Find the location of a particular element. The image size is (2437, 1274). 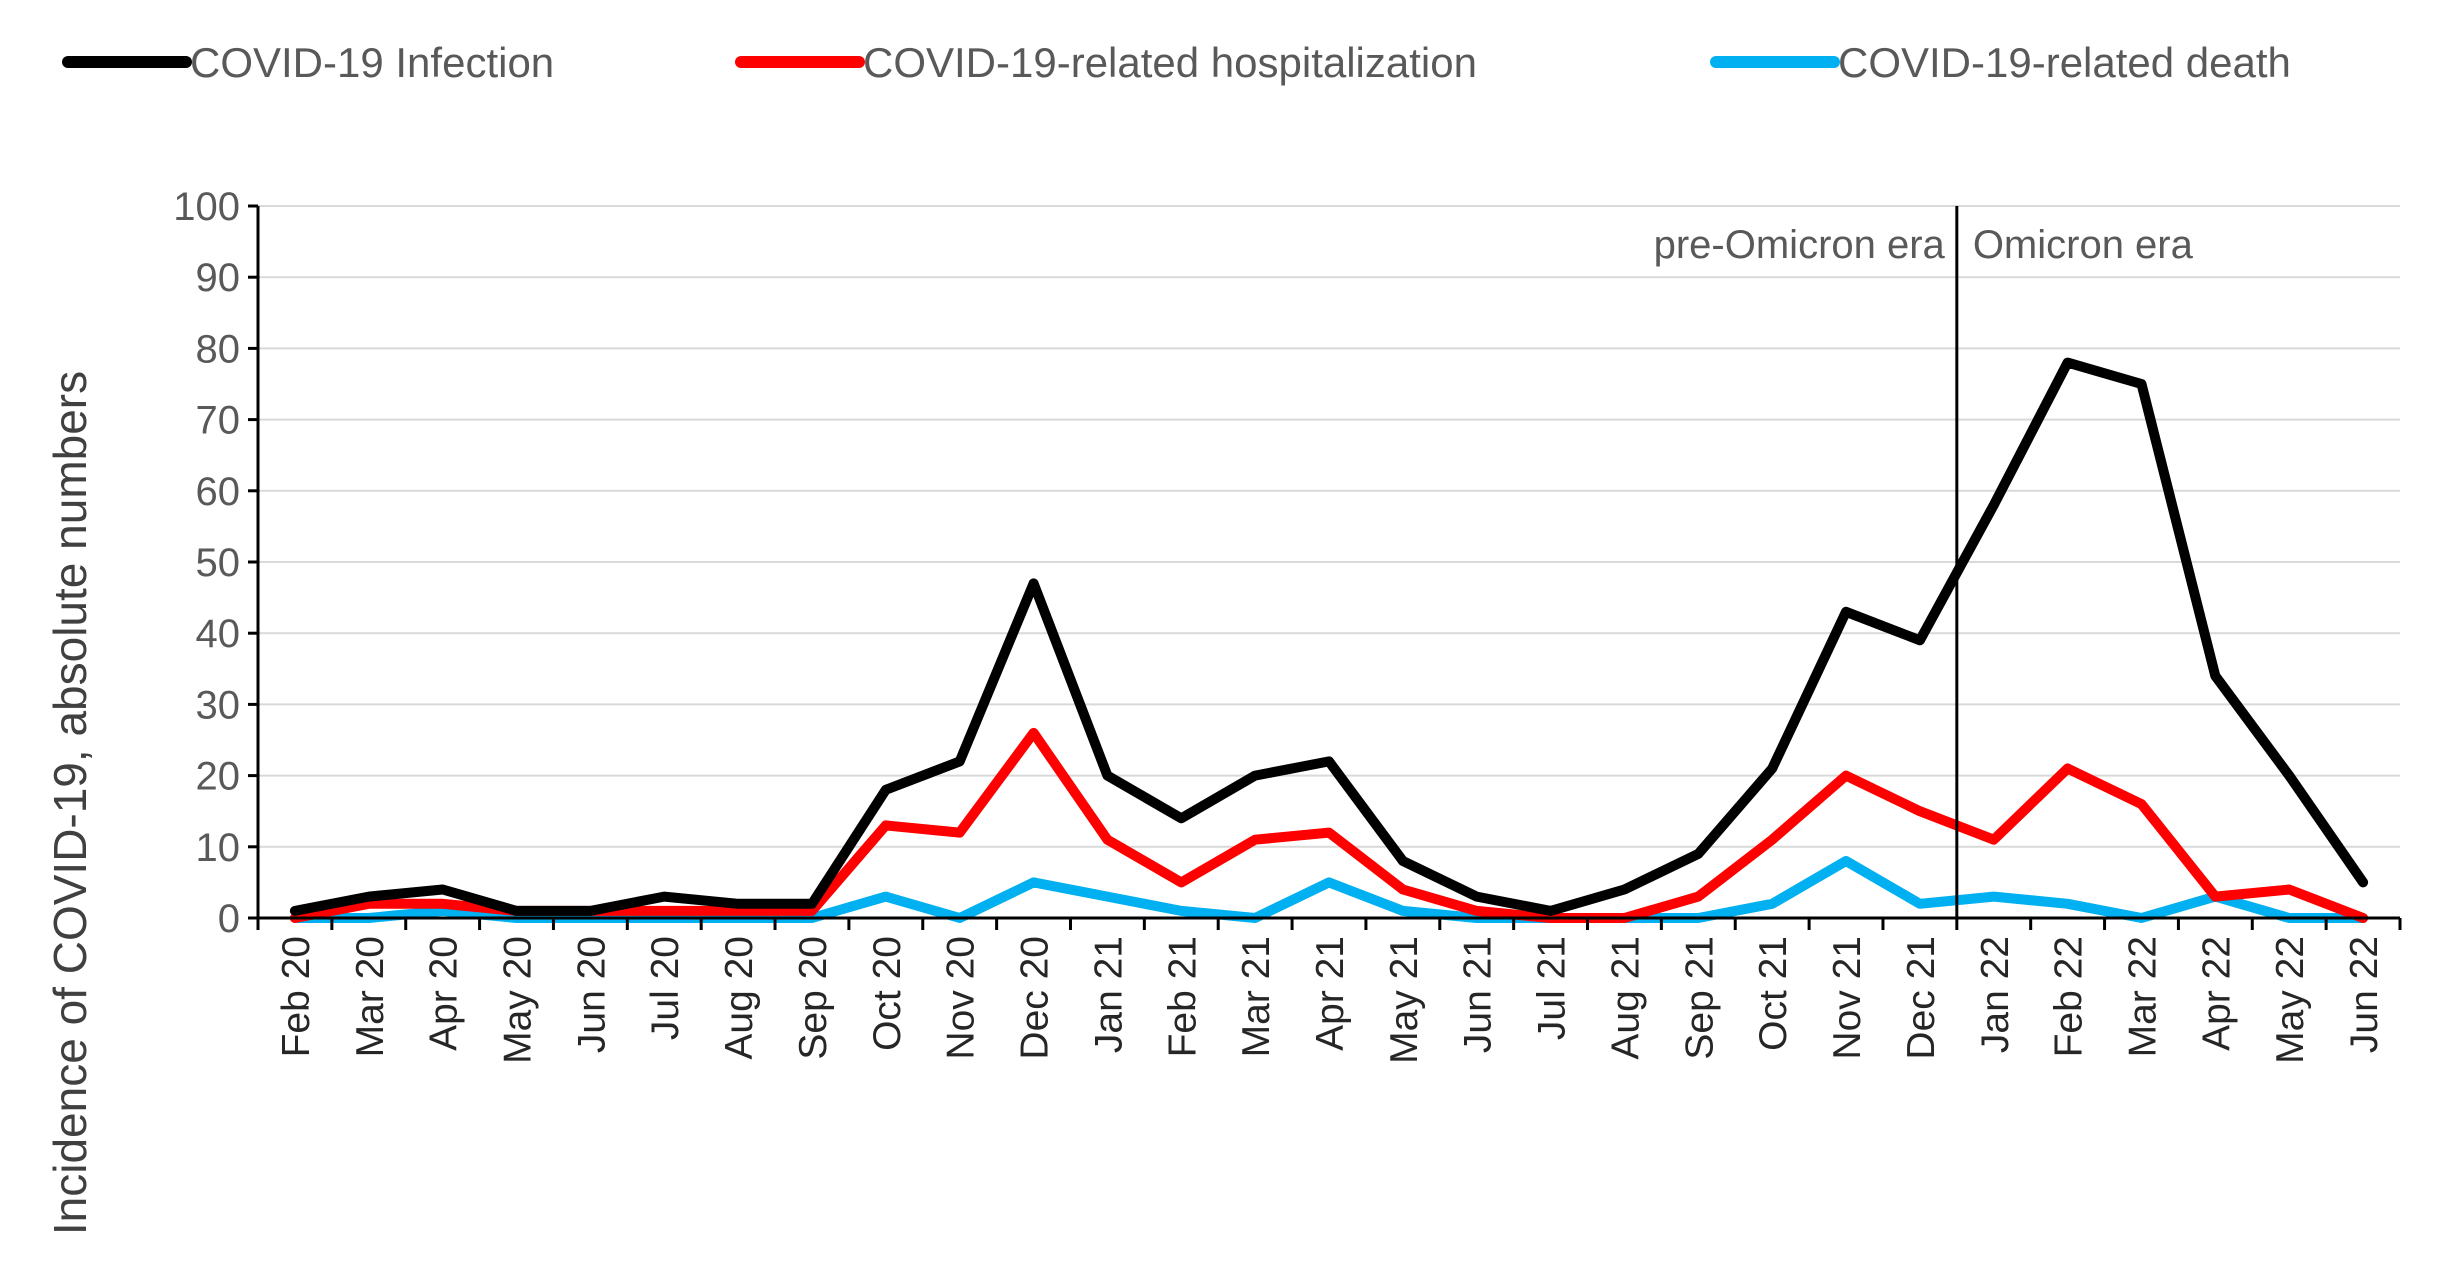

y-tick-label: 50 is located at coordinates (218, 563).